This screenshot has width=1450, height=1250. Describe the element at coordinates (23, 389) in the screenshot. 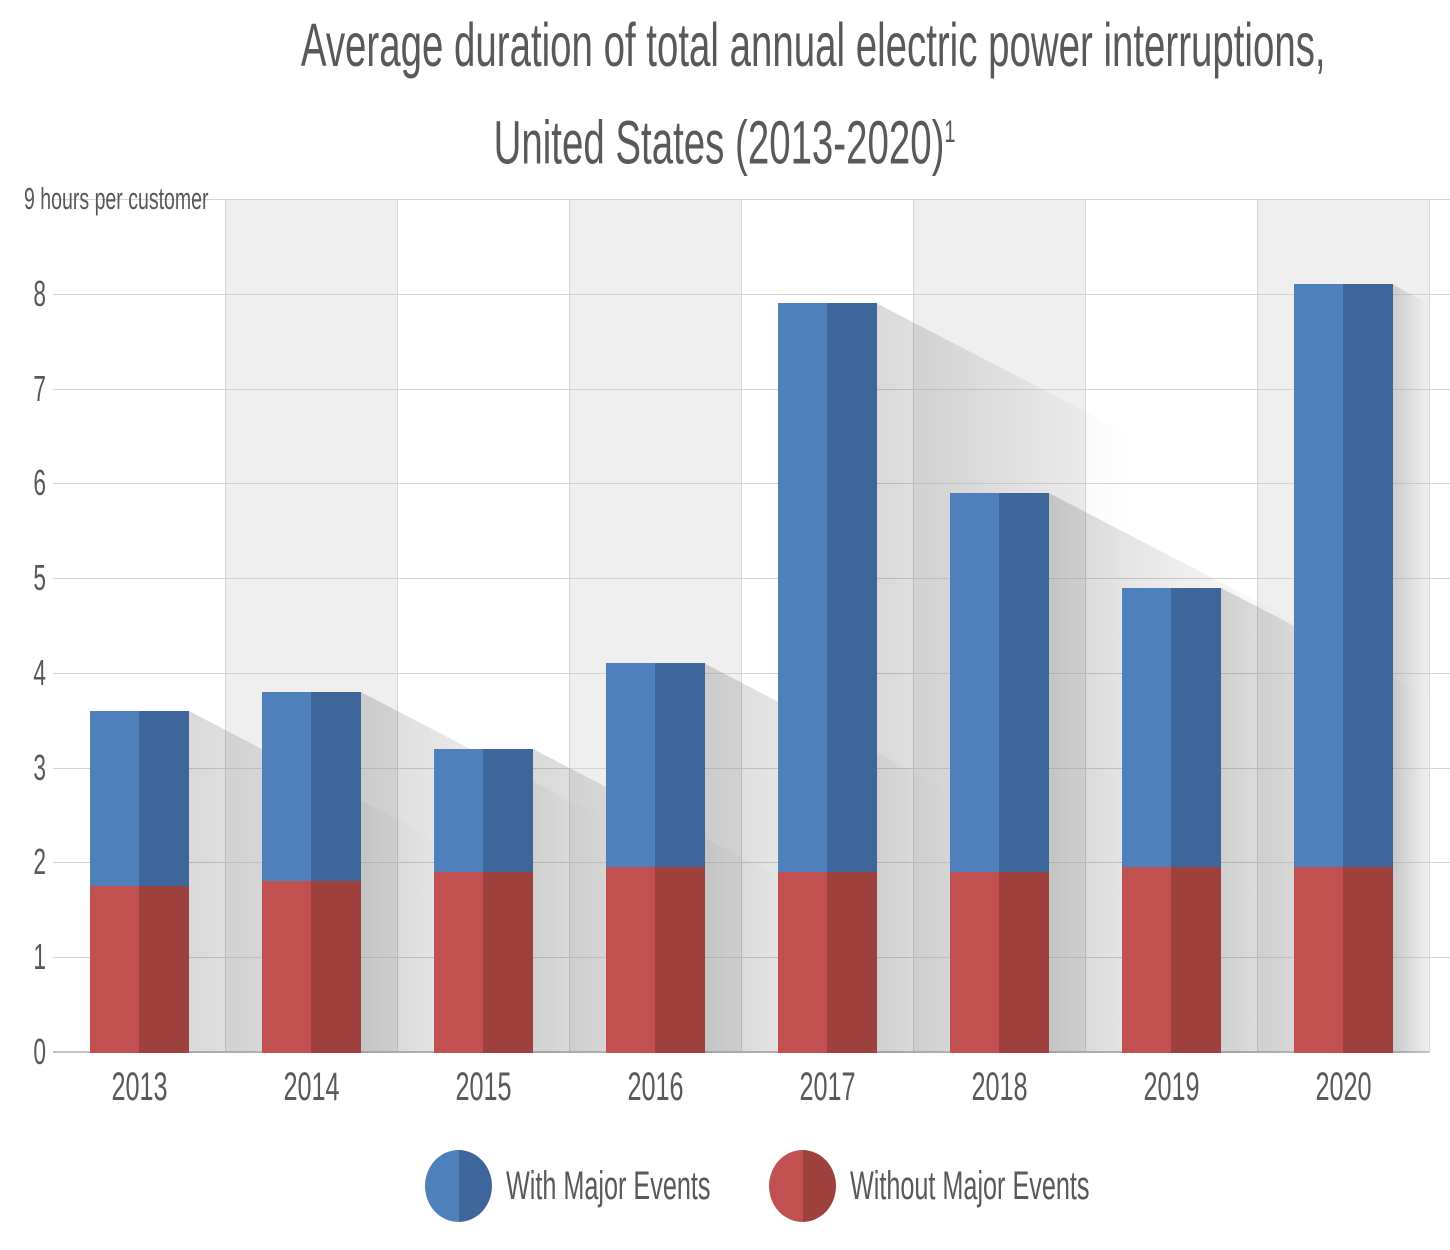

I see `y-tick-label-7: 7` at that location.